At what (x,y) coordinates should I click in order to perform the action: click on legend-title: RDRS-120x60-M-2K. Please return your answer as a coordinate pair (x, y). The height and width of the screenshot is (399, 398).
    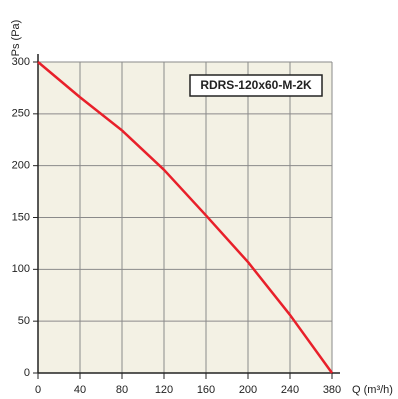
    Looking at the image, I should click on (256, 85).